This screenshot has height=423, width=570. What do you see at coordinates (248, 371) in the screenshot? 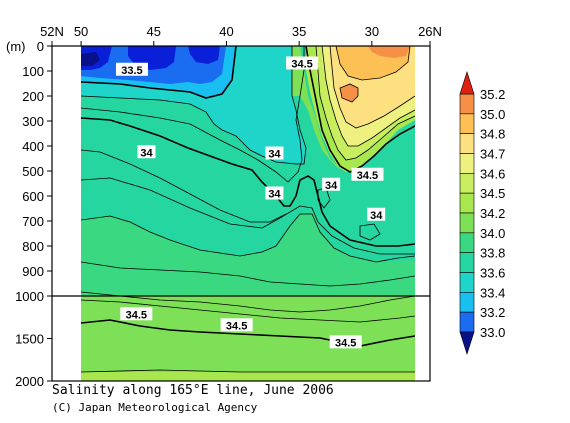
I see `contour-34.6-deep` at bounding box center [248, 371].